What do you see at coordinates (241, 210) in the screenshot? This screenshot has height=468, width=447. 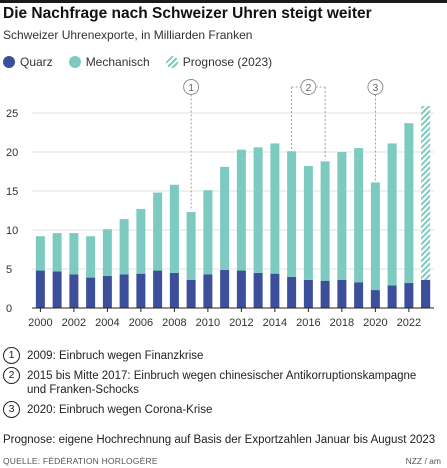 I see `bar-mechanisch-2012` at bounding box center [241, 210].